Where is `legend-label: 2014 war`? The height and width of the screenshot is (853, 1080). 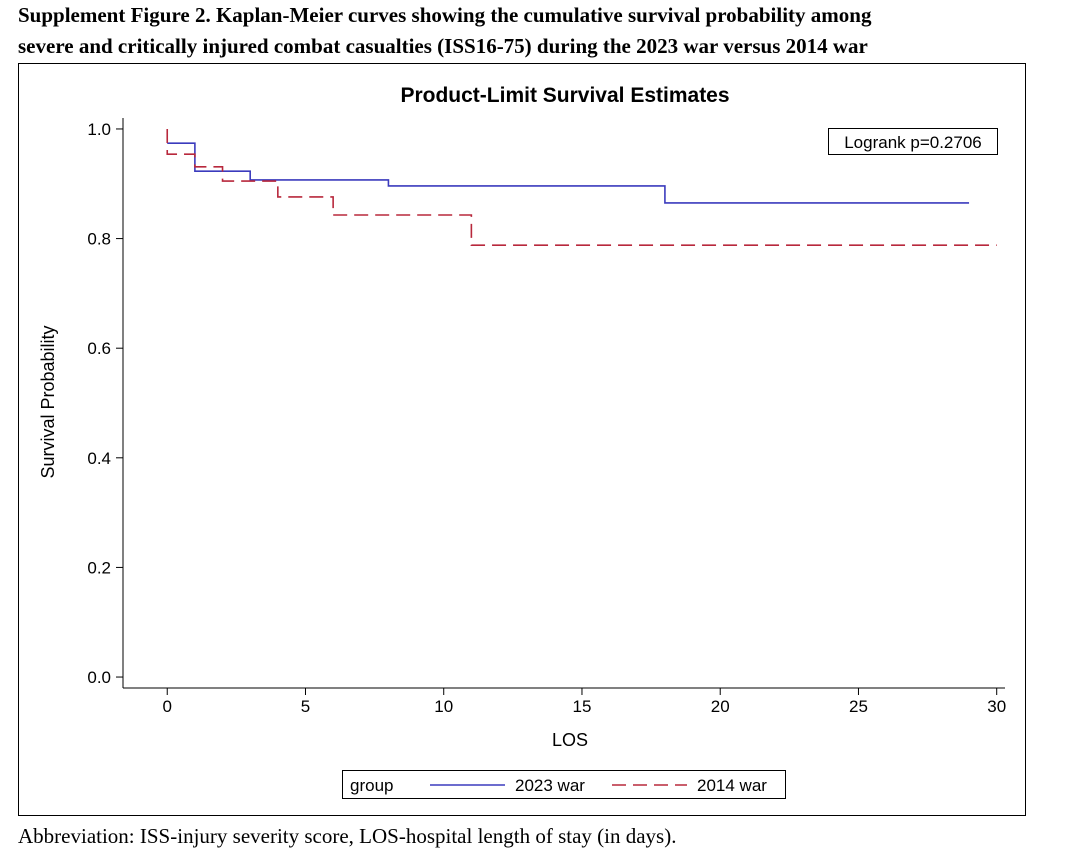
legend-label: 2014 war is located at coordinates (732, 785).